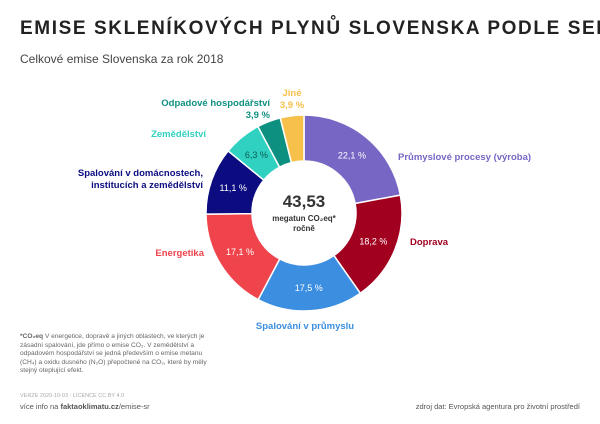 Image resolution: width=600 pixels, height=424 pixels. Describe the element at coordinates (373, 241) in the screenshot. I see `value-label: 18,2 %` at that location.